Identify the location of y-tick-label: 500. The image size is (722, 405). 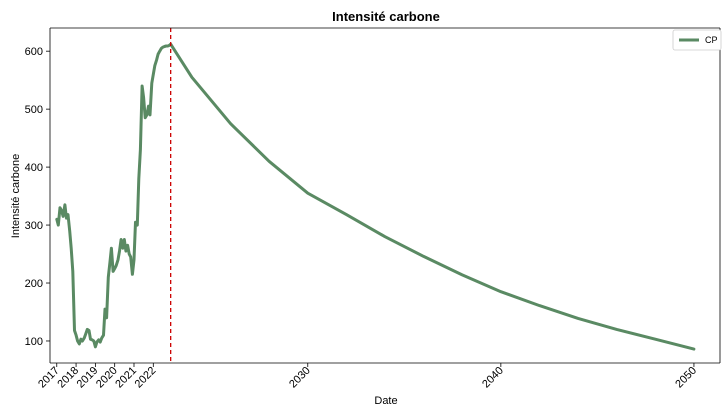
(34, 110).